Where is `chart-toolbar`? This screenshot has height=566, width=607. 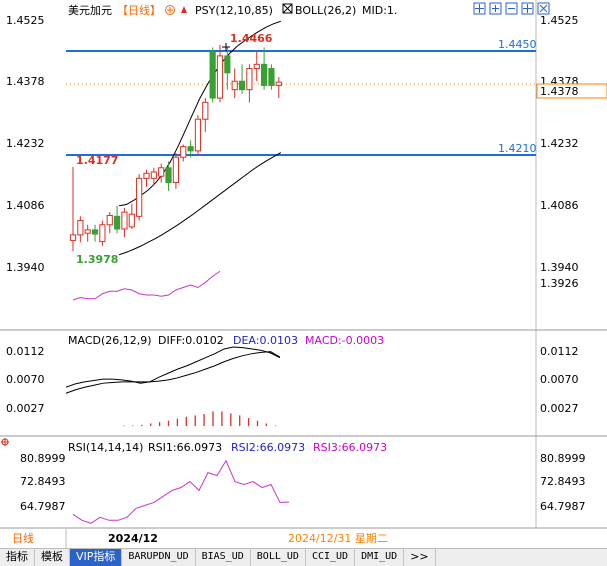 chart-toolbar is located at coordinates (511, 8).